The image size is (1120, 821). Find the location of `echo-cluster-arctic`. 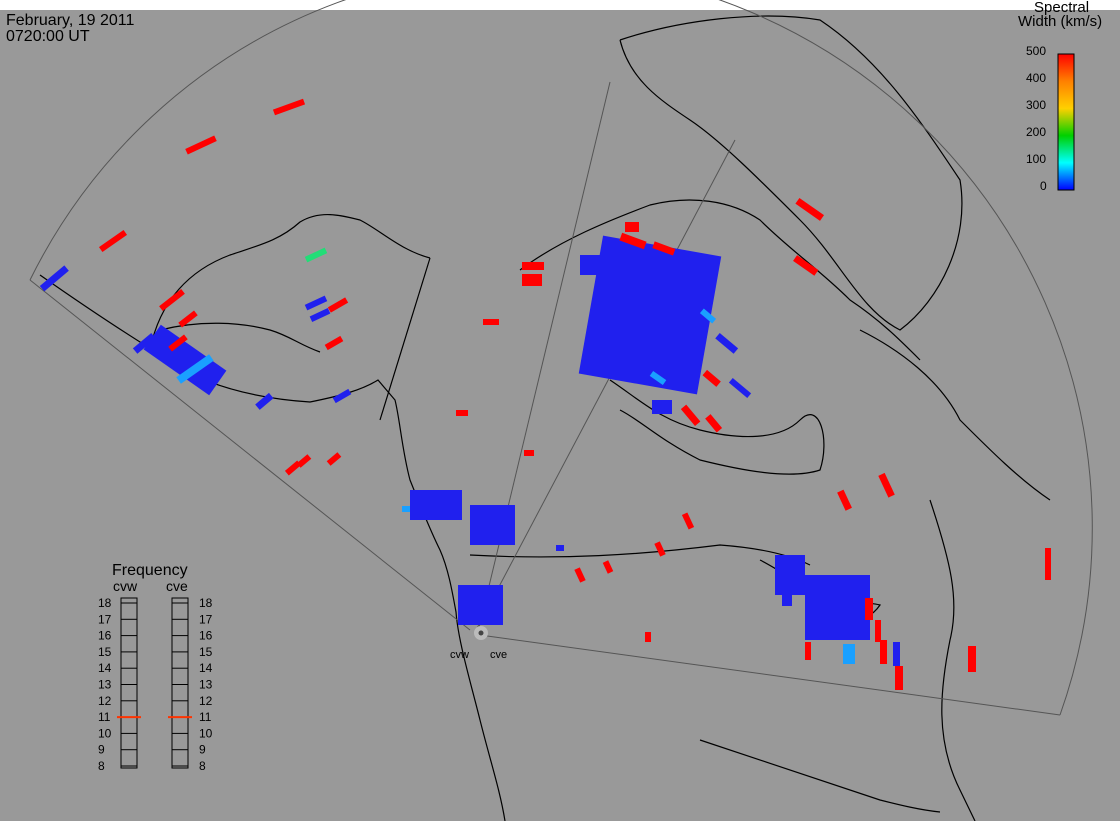

echo-cluster-arctic is located at coordinates (650, 315).